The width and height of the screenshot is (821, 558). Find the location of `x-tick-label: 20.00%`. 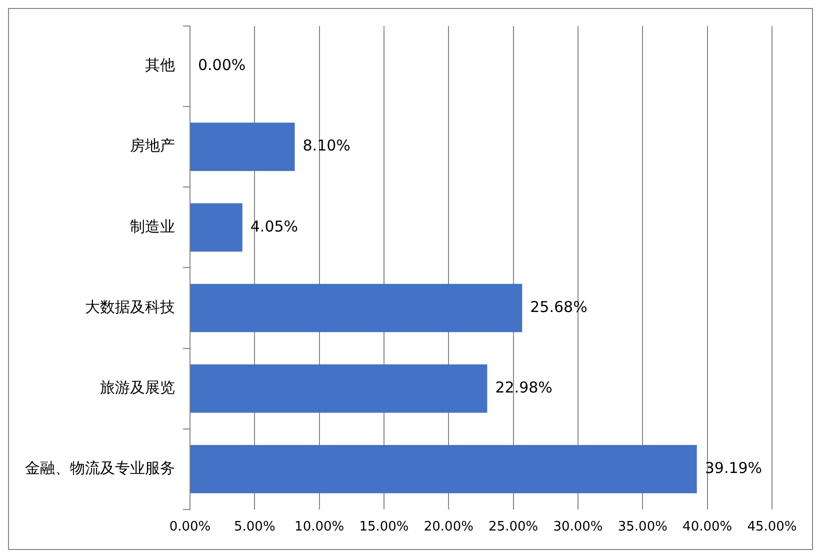

x-tick-label: 20.00% is located at coordinates (449, 527).